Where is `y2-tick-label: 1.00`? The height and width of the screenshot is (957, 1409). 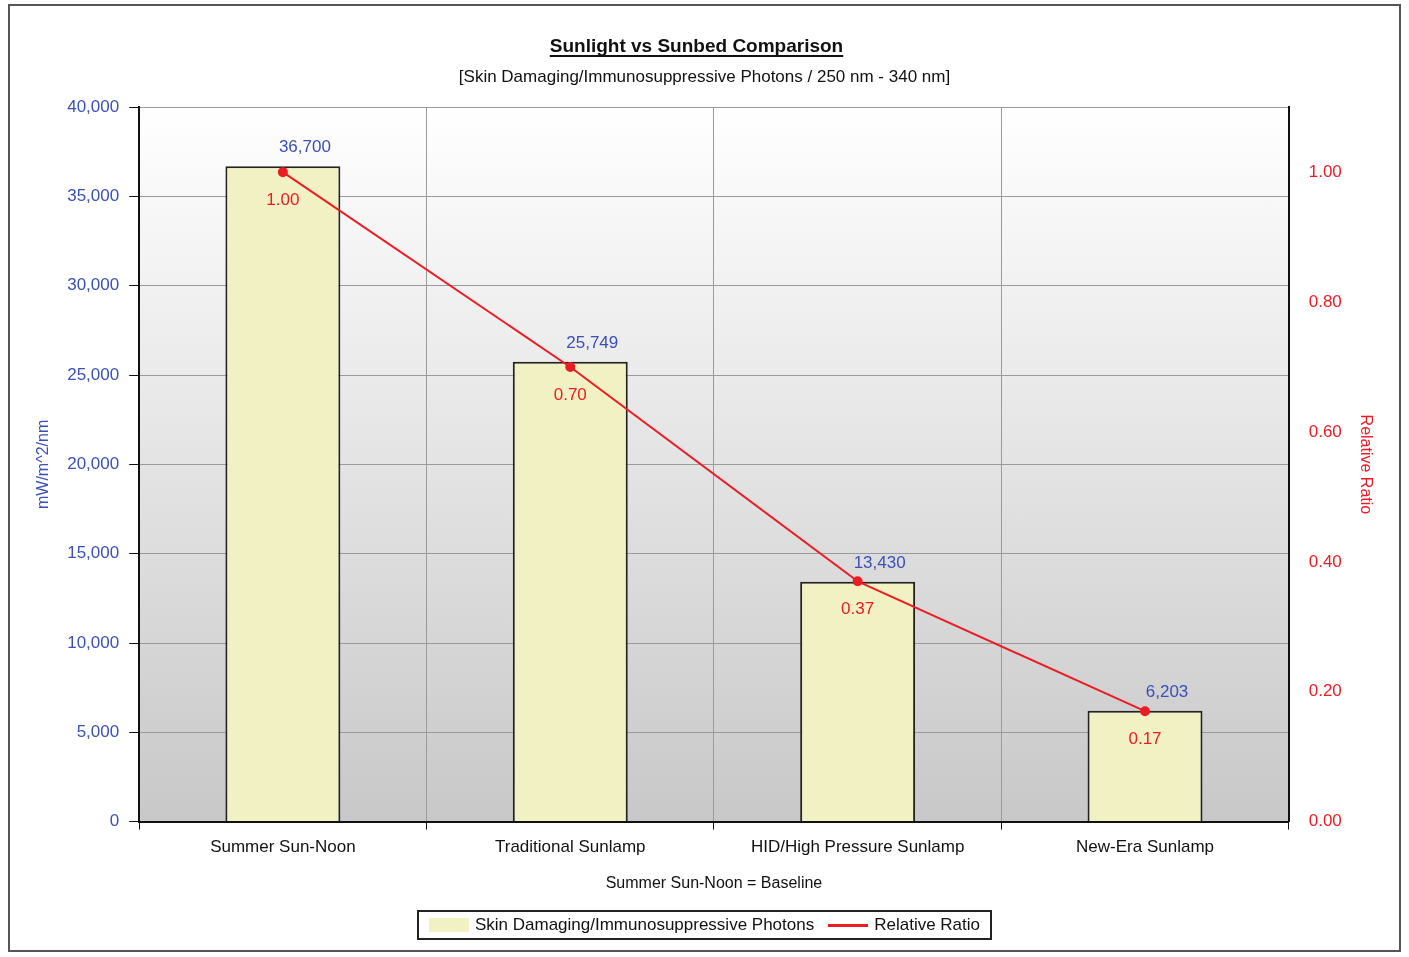
y2-tick-label: 1.00 is located at coordinates (1325, 171).